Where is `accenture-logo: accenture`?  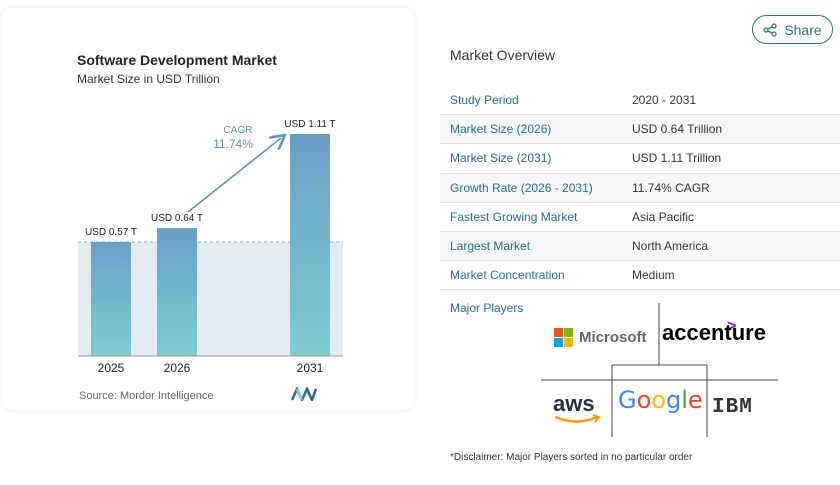 accenture-logo: accenture is located at coordinates (714, 332).